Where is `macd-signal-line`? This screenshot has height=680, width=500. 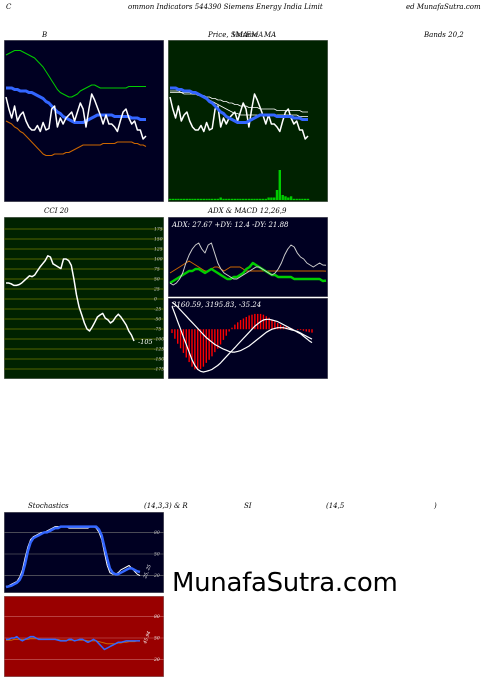 macd-signal-line is located at coordinates (242, 327).